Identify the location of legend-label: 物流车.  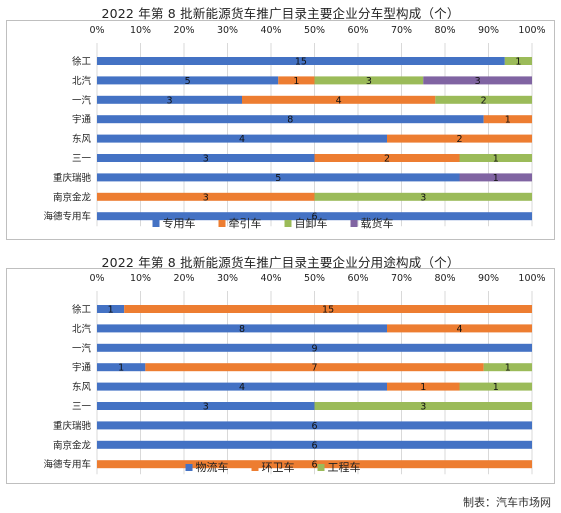
(212, 467).